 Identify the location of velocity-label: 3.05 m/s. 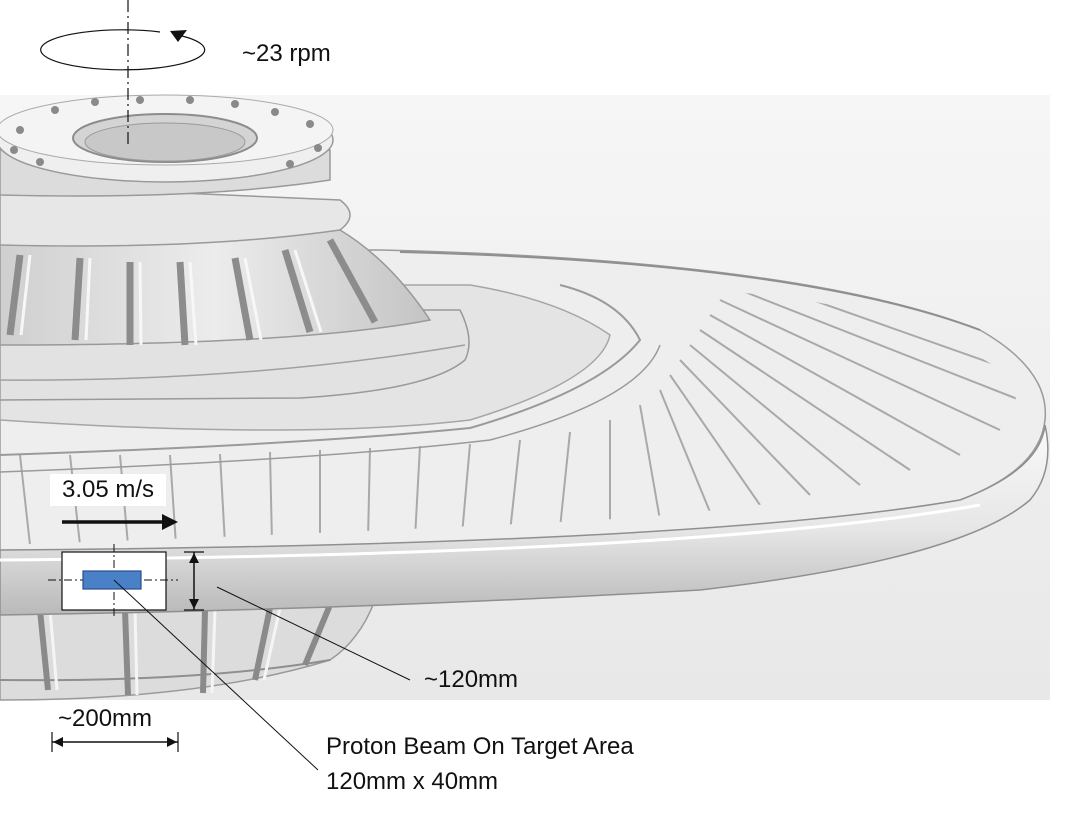
(108, 490).